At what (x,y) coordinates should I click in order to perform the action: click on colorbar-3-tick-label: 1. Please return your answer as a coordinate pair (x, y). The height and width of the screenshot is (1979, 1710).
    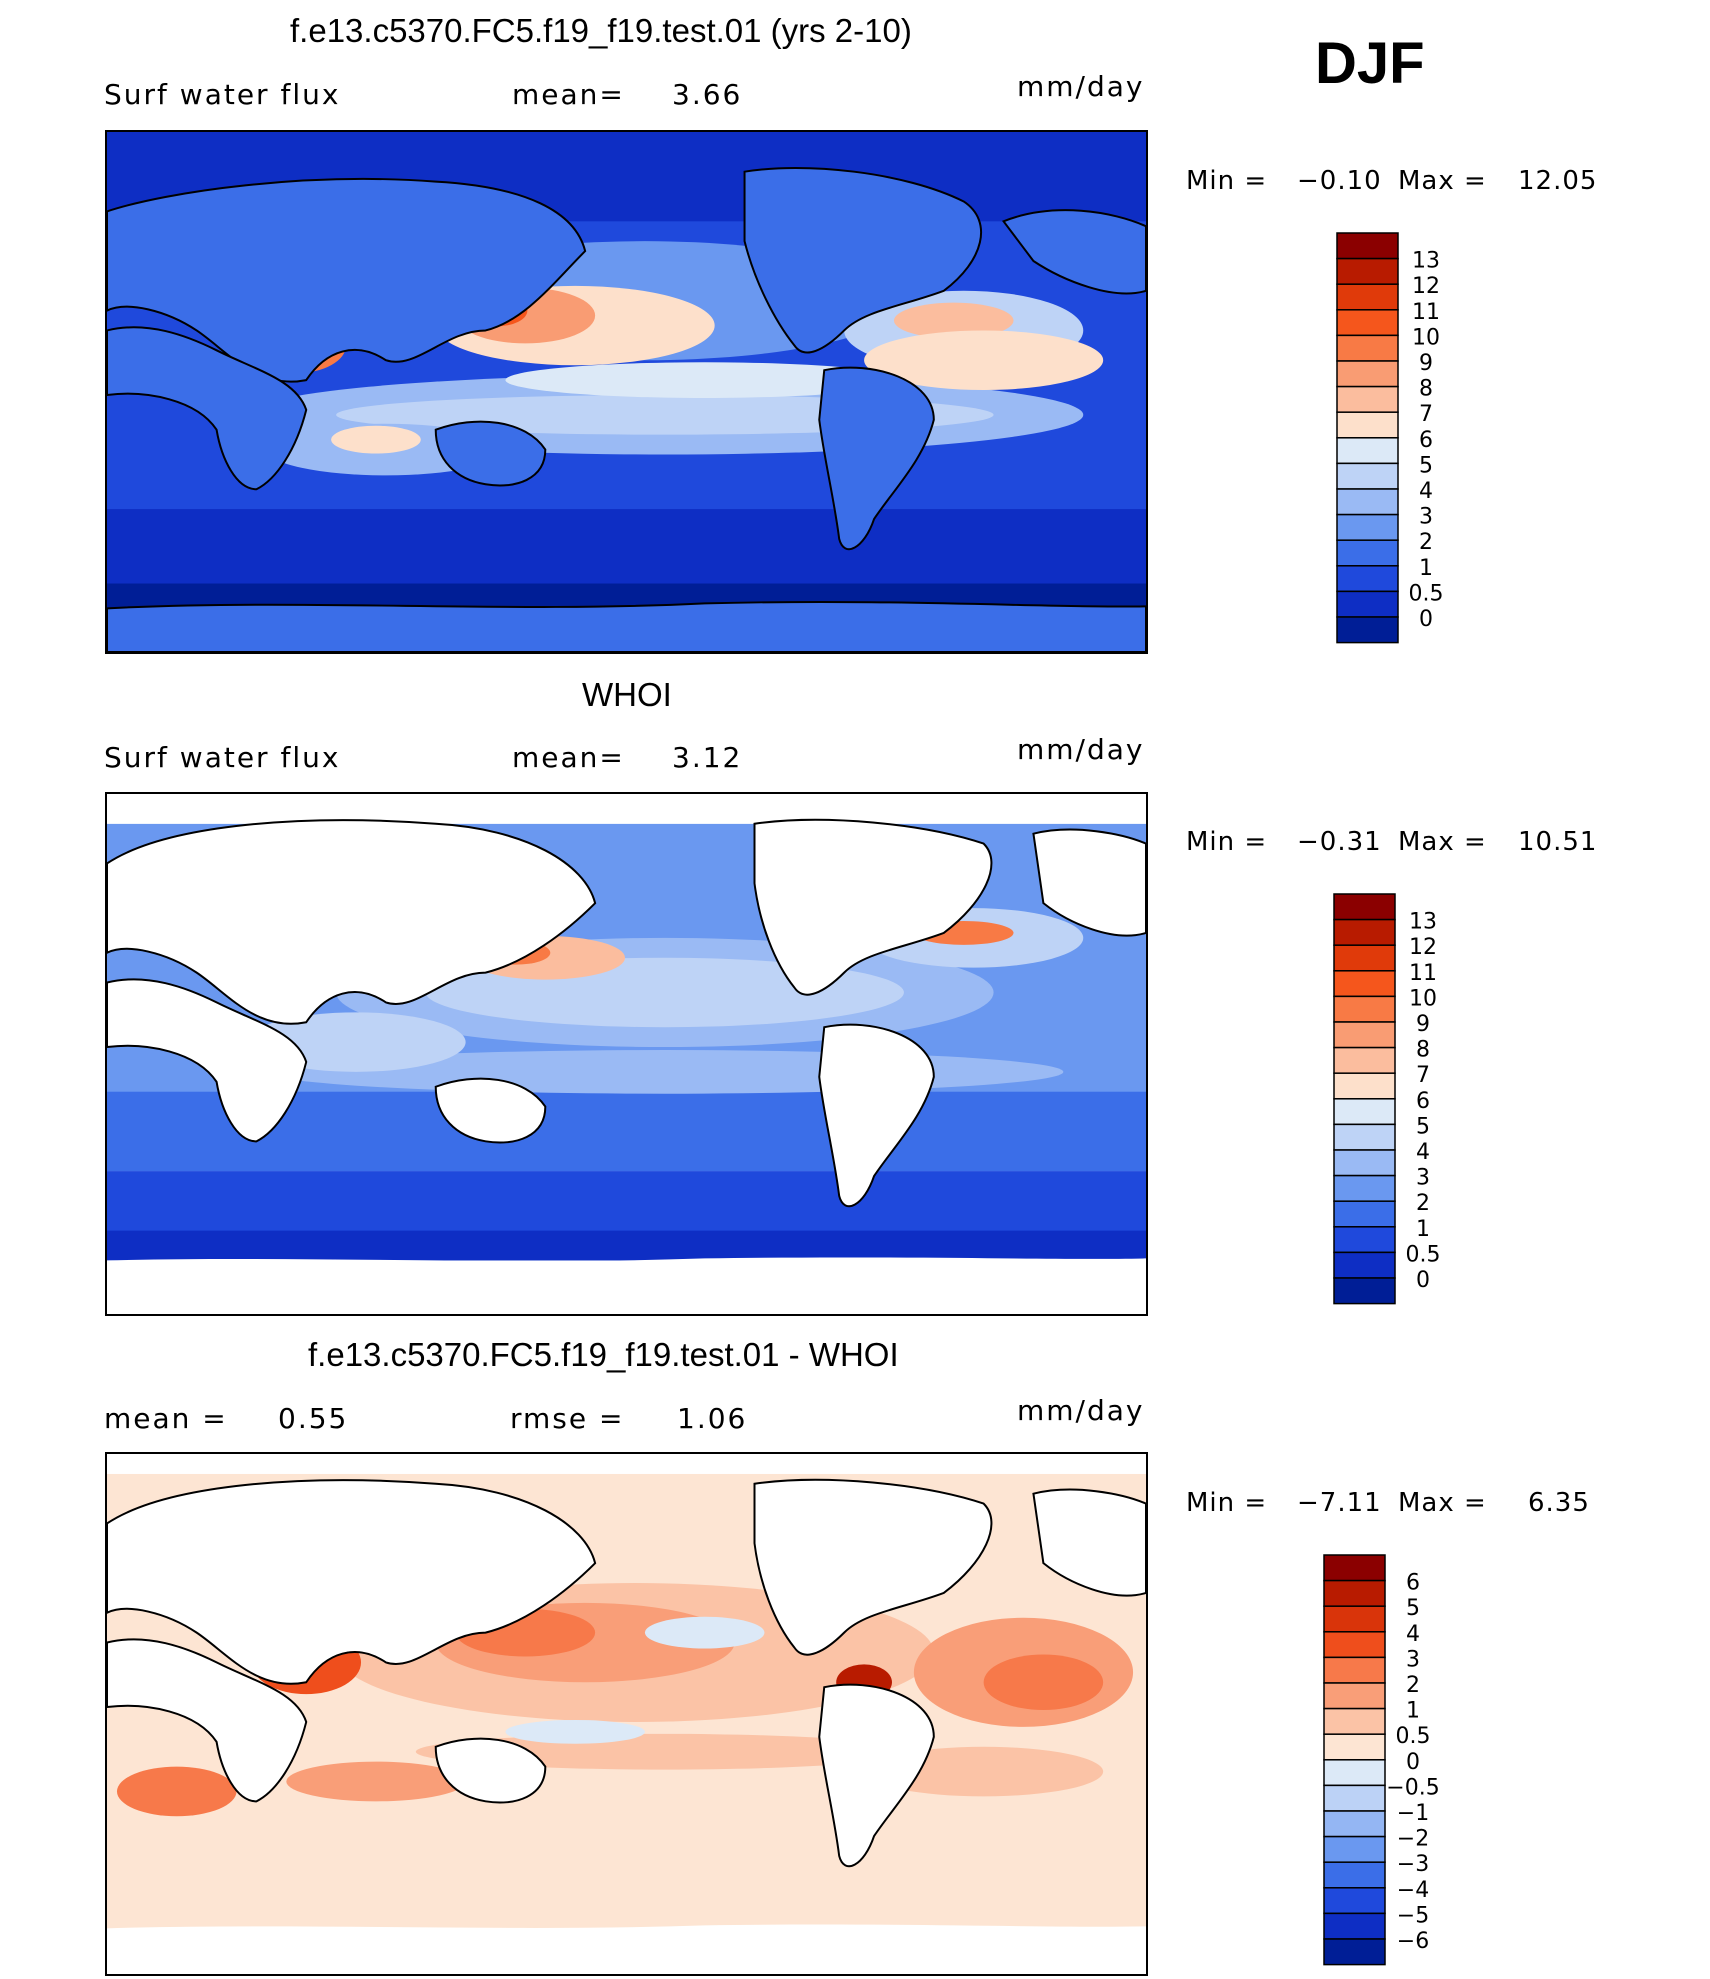
    Looking at the image, I should click on (1413, 1711).